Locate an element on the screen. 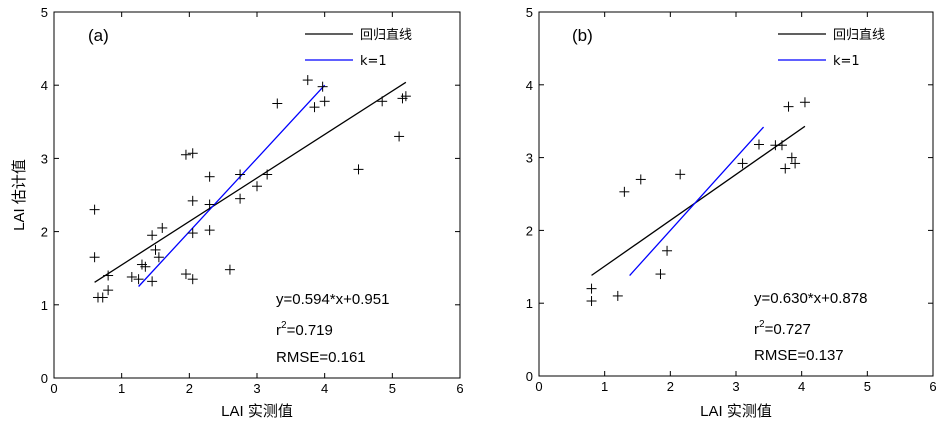 This screenshot has height=434, width=938. r-squared-b: r2=0.727 is located at coordinates (782, 328).